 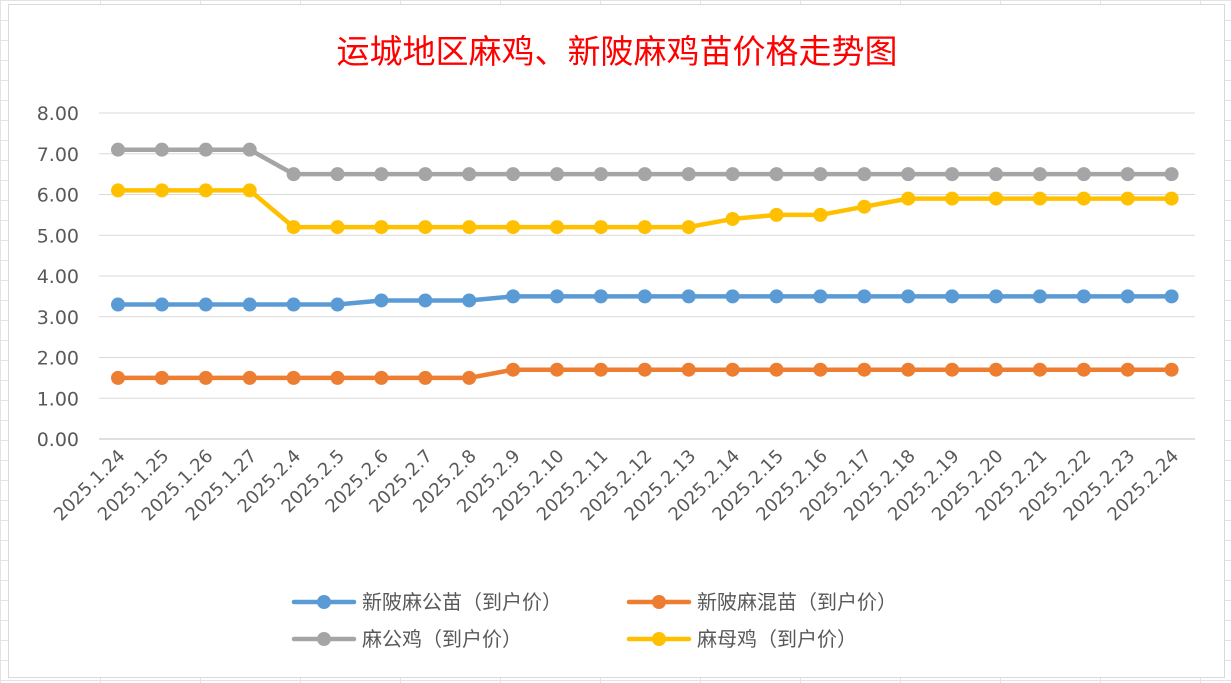 I want to click on legend-item: 新陂麻公苗（到户价）, so click(x=426, y=602).